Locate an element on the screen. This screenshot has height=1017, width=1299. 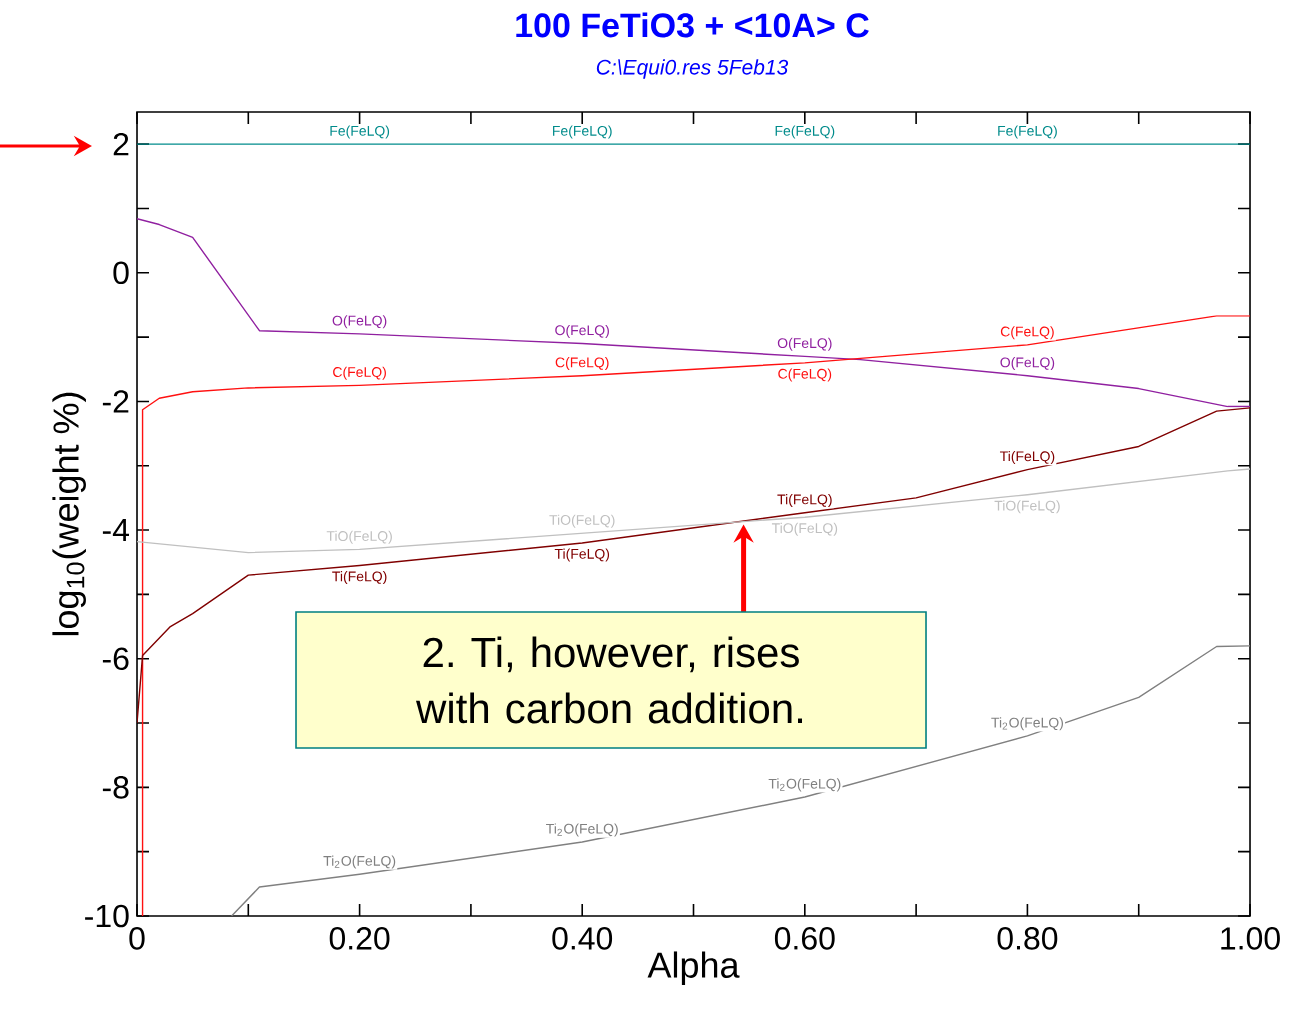
series-label: Ti(FeLQ) is located at coordinates (1027, 457).